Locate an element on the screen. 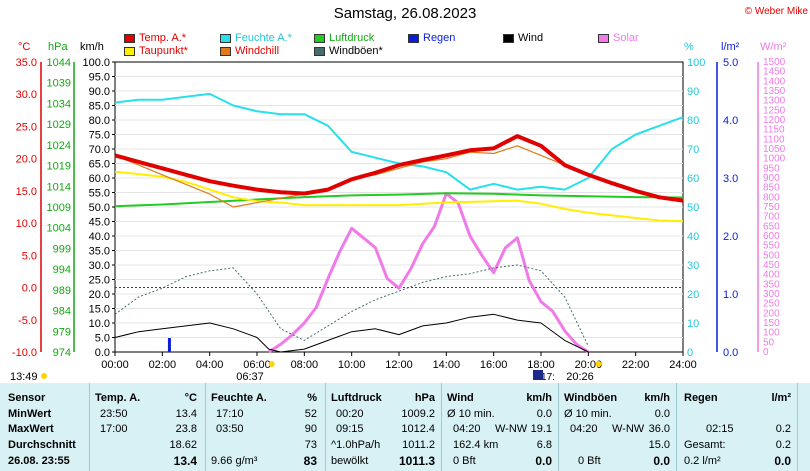  pressure-tick-label: 979 is located at coordinates (62, 332).